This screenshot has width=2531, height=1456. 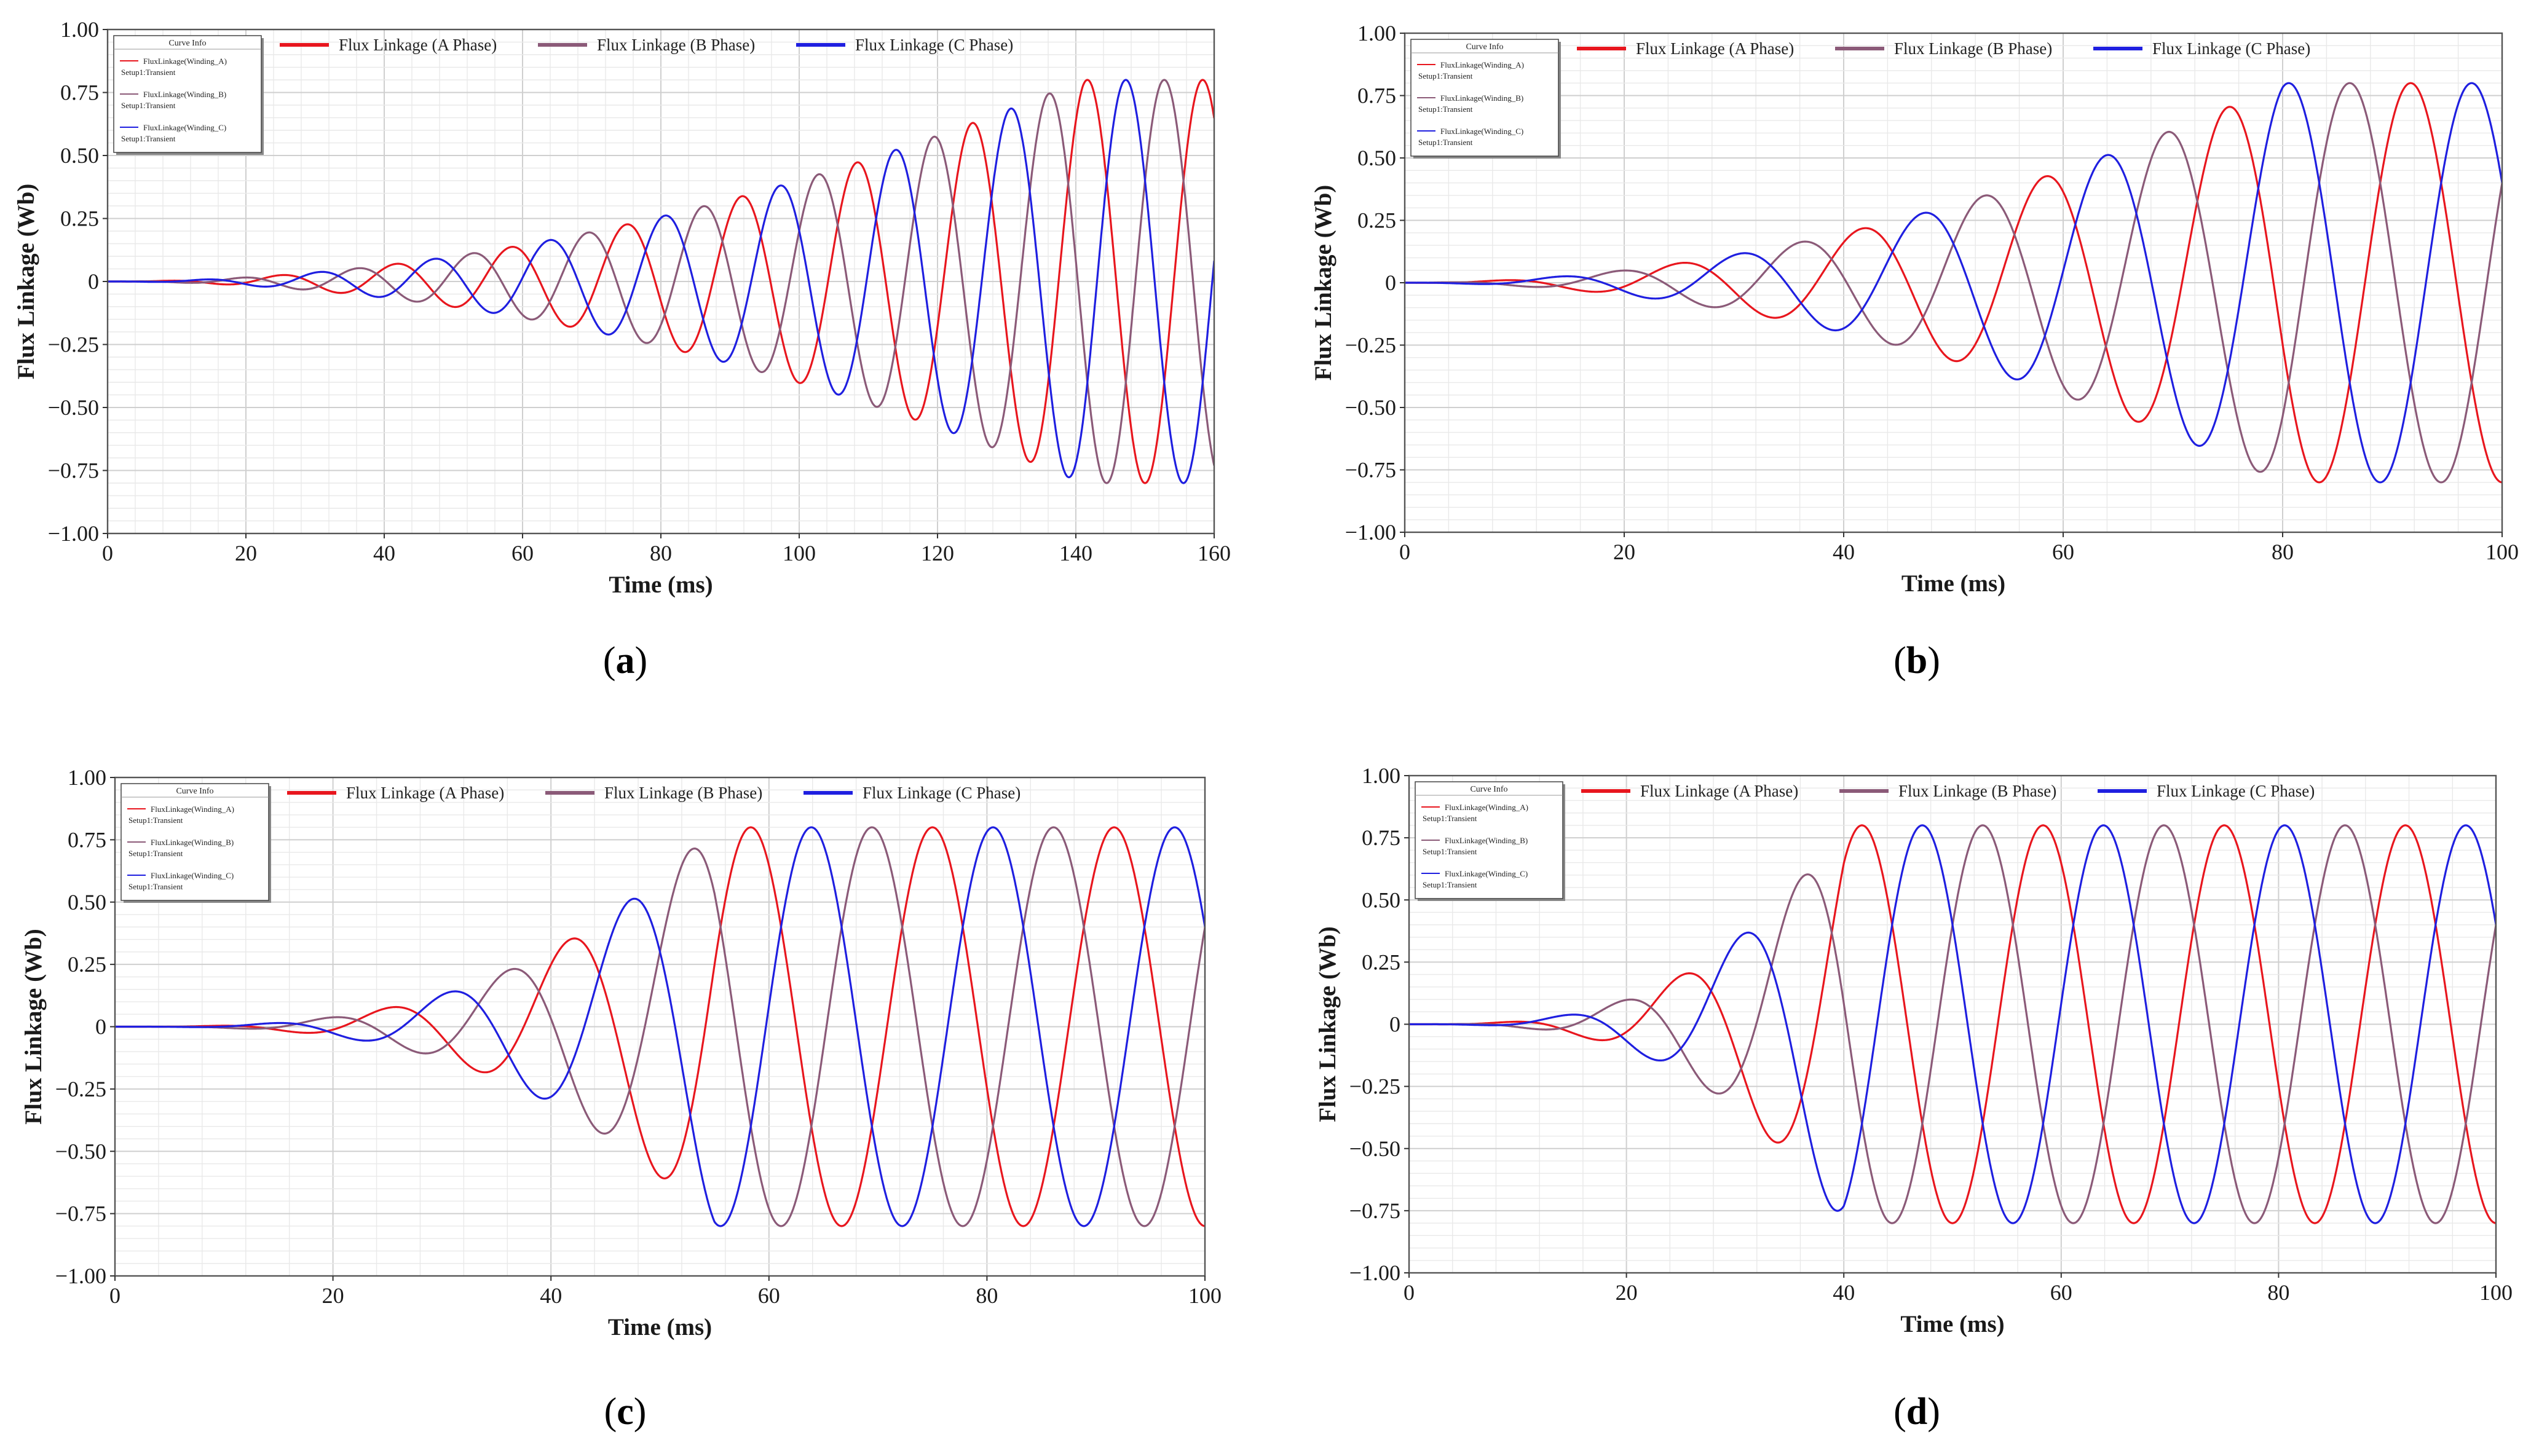 I want to click on panel-label: (c), so click(x=625, y=1412).